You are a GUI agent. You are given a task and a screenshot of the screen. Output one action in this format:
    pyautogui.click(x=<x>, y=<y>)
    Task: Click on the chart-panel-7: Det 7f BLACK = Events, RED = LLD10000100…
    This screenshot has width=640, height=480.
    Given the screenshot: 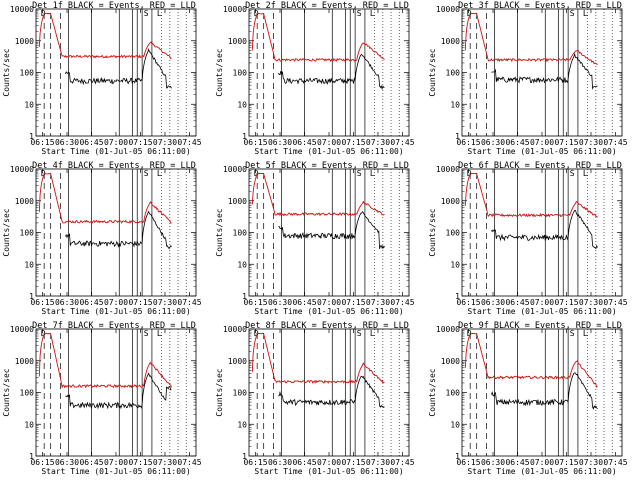 What is the action you would take?
    pyautogui.click(x=102, y=398)
    